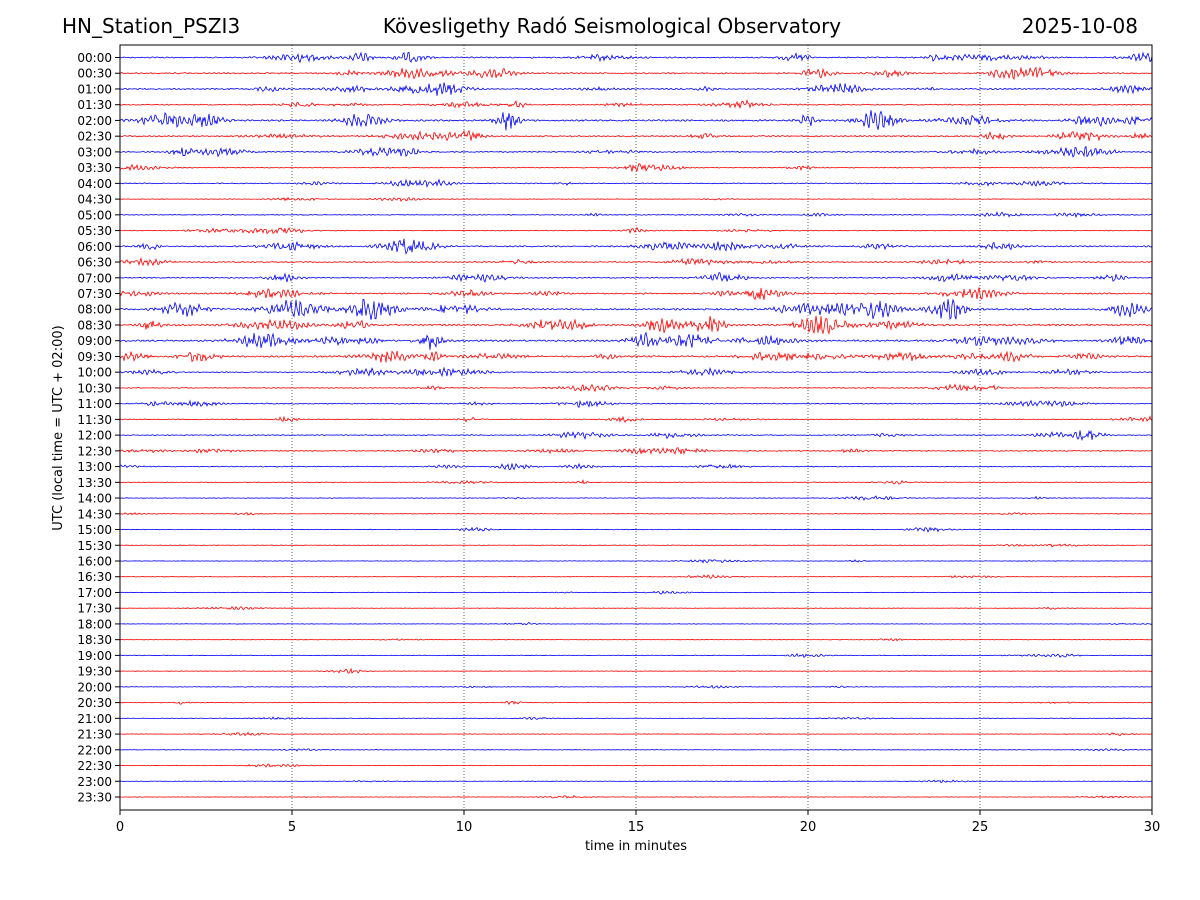 The image size is (1200, 900). What do you see at coordinates (1079, 26) in the screenshot?
I see `record-date: 2025-10-08` at bounding box center [1079, 26].